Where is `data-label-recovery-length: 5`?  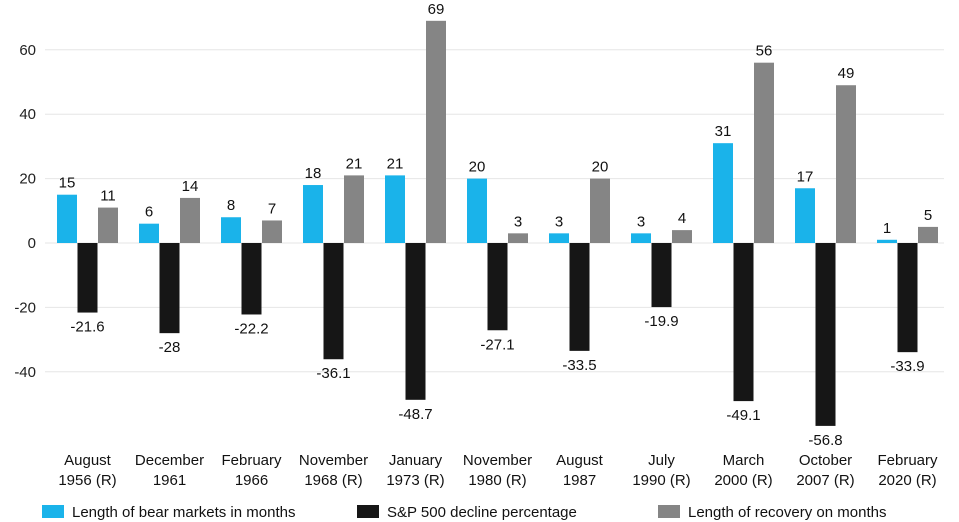 data-label-recovery-length: 5 is located at coordinates (928, 215).